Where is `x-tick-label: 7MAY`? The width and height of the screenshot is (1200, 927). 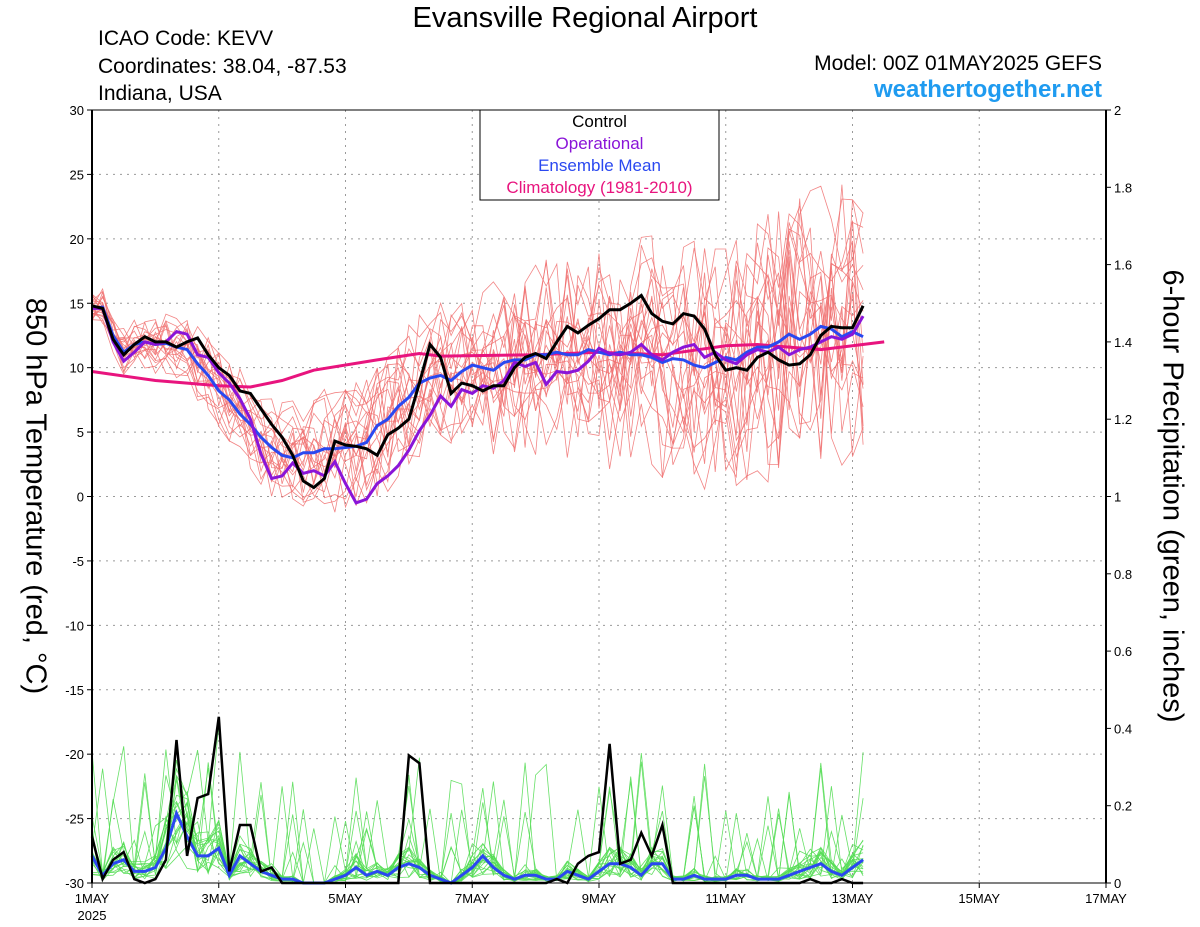
x-tick-label: 7MAY is located at coordinates (472, 898).